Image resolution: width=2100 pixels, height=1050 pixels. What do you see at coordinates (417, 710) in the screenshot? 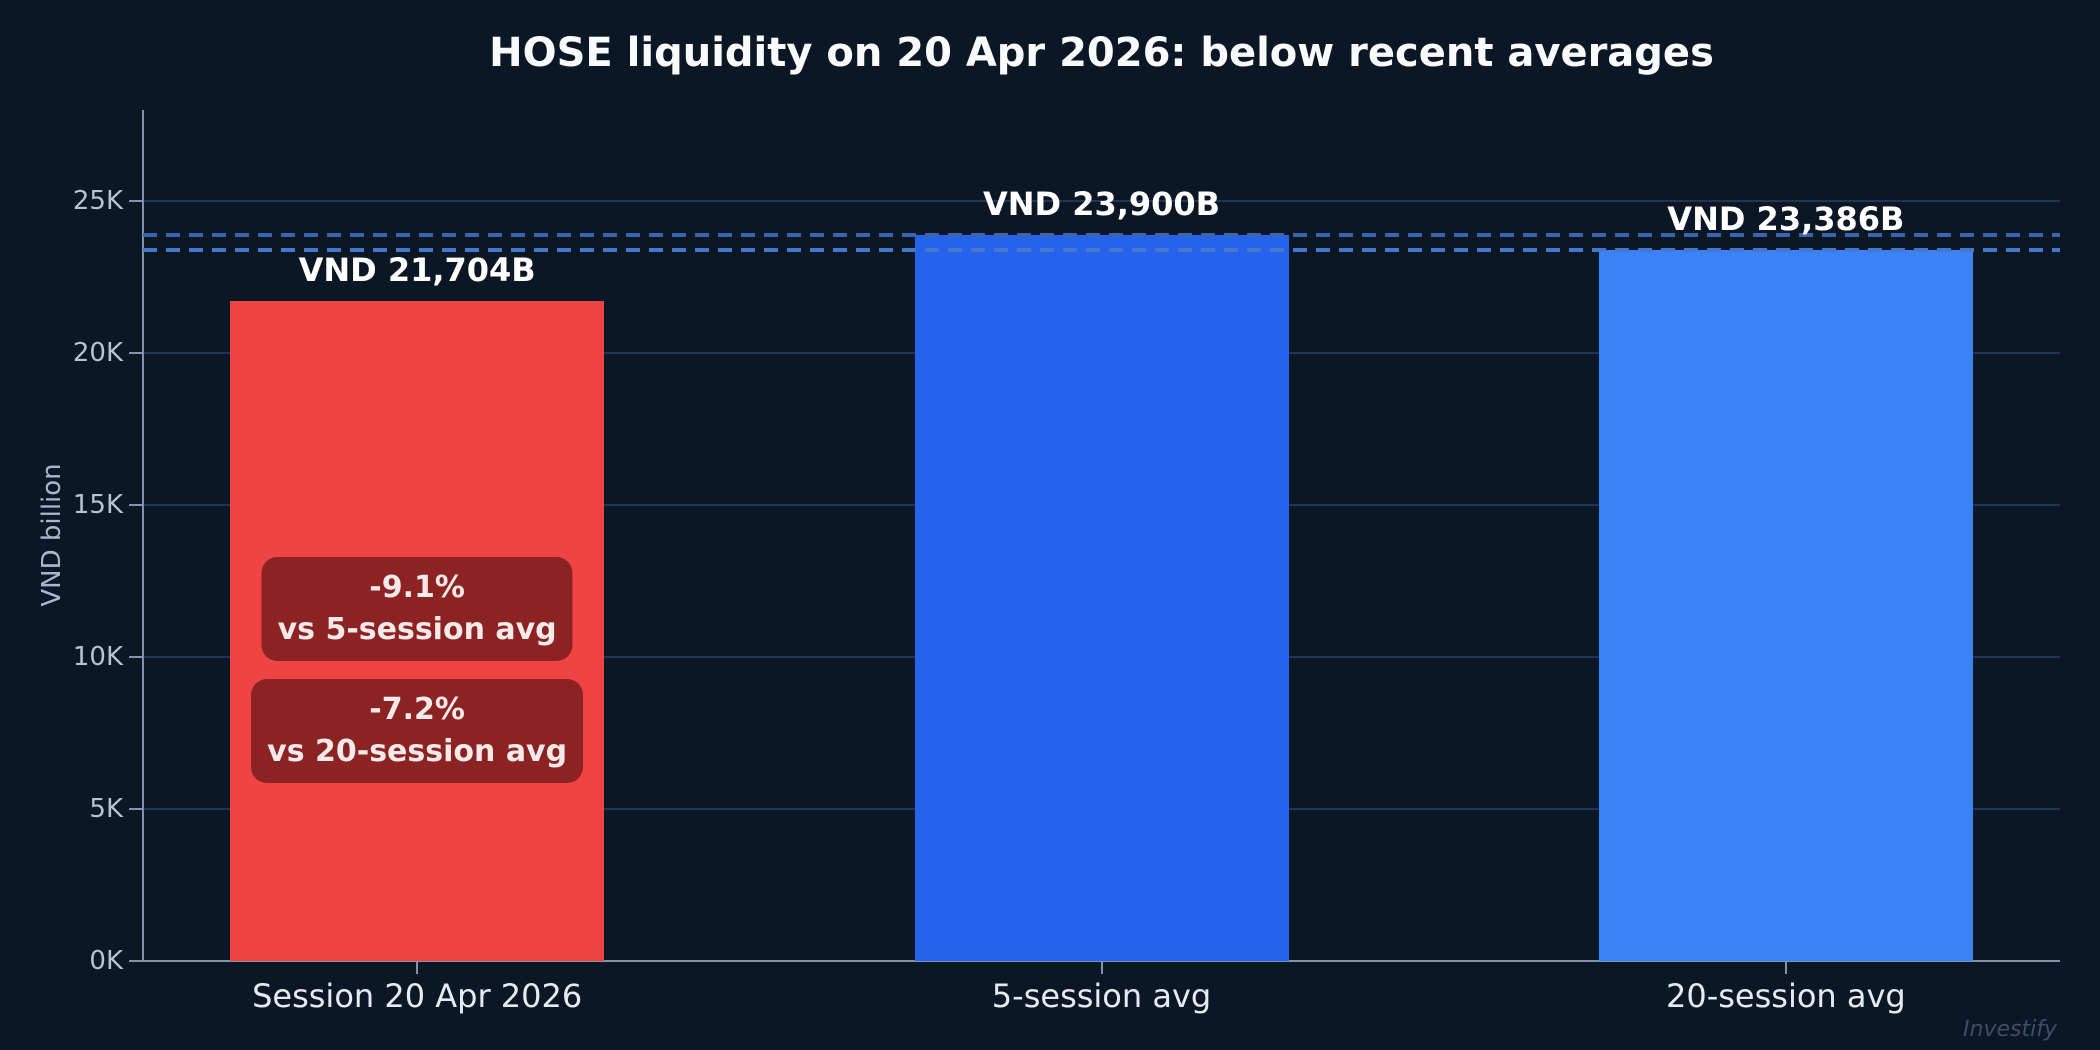
I see `annotation-pct-2: -7.2%` at bounding box center [417, 710].